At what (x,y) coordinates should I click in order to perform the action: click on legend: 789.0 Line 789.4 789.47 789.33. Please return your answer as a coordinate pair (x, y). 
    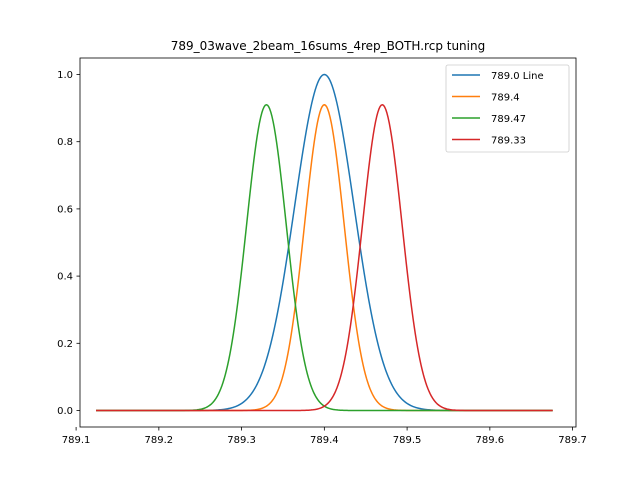
    Looking at the image, I should click on (507, 108).